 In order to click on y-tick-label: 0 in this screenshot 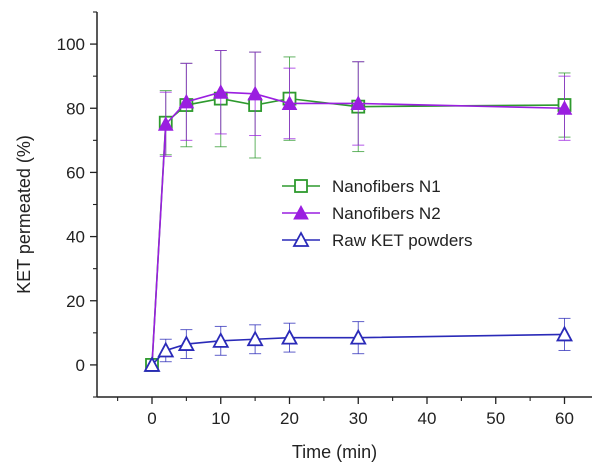, I will do `click(80, 365)`.